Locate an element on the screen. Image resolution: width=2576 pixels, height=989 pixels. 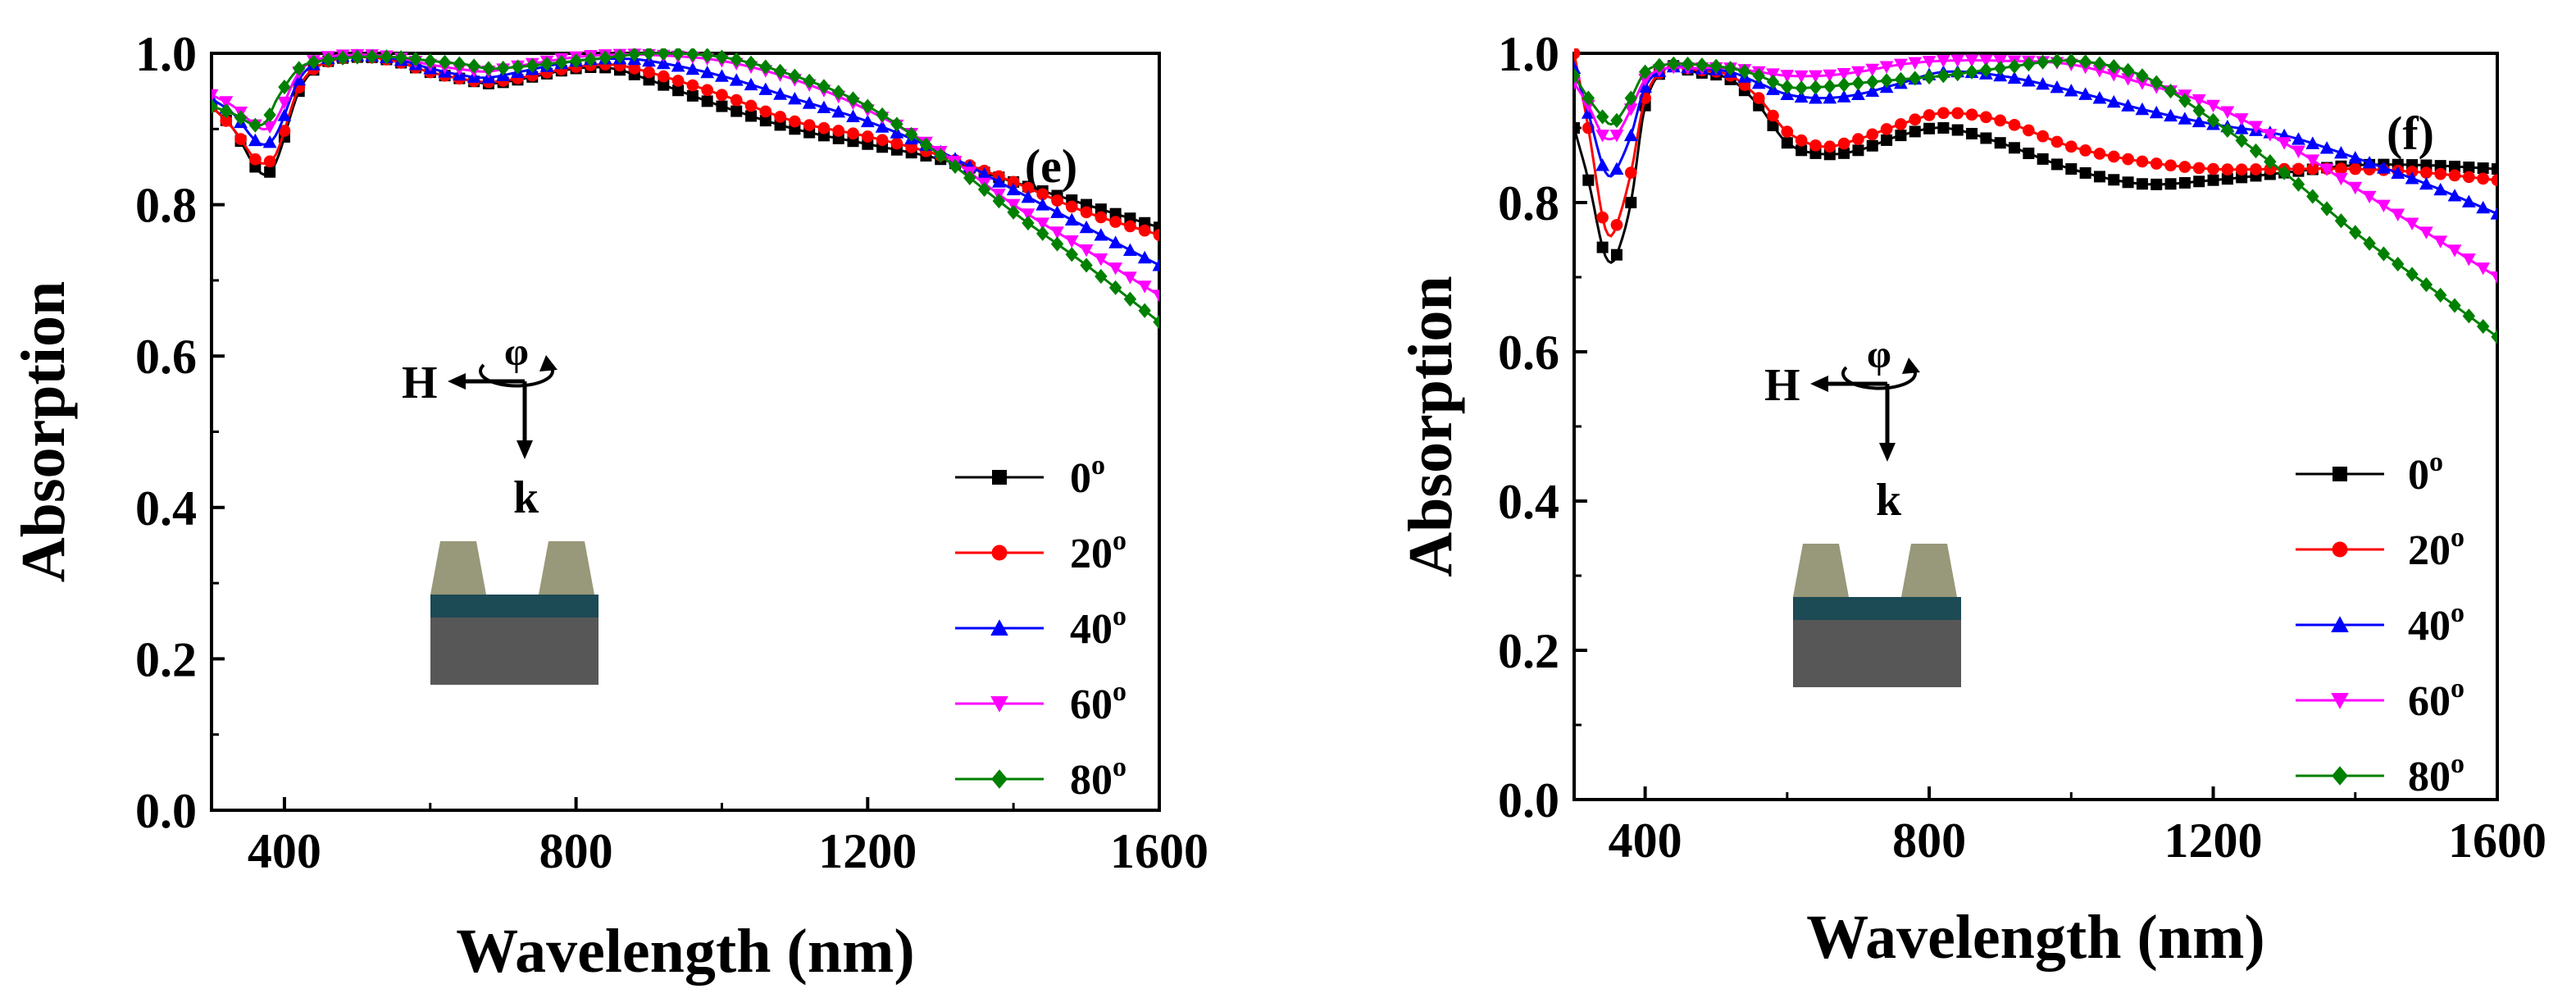
legend-label: 0o is located at coordinates (1088, 476).